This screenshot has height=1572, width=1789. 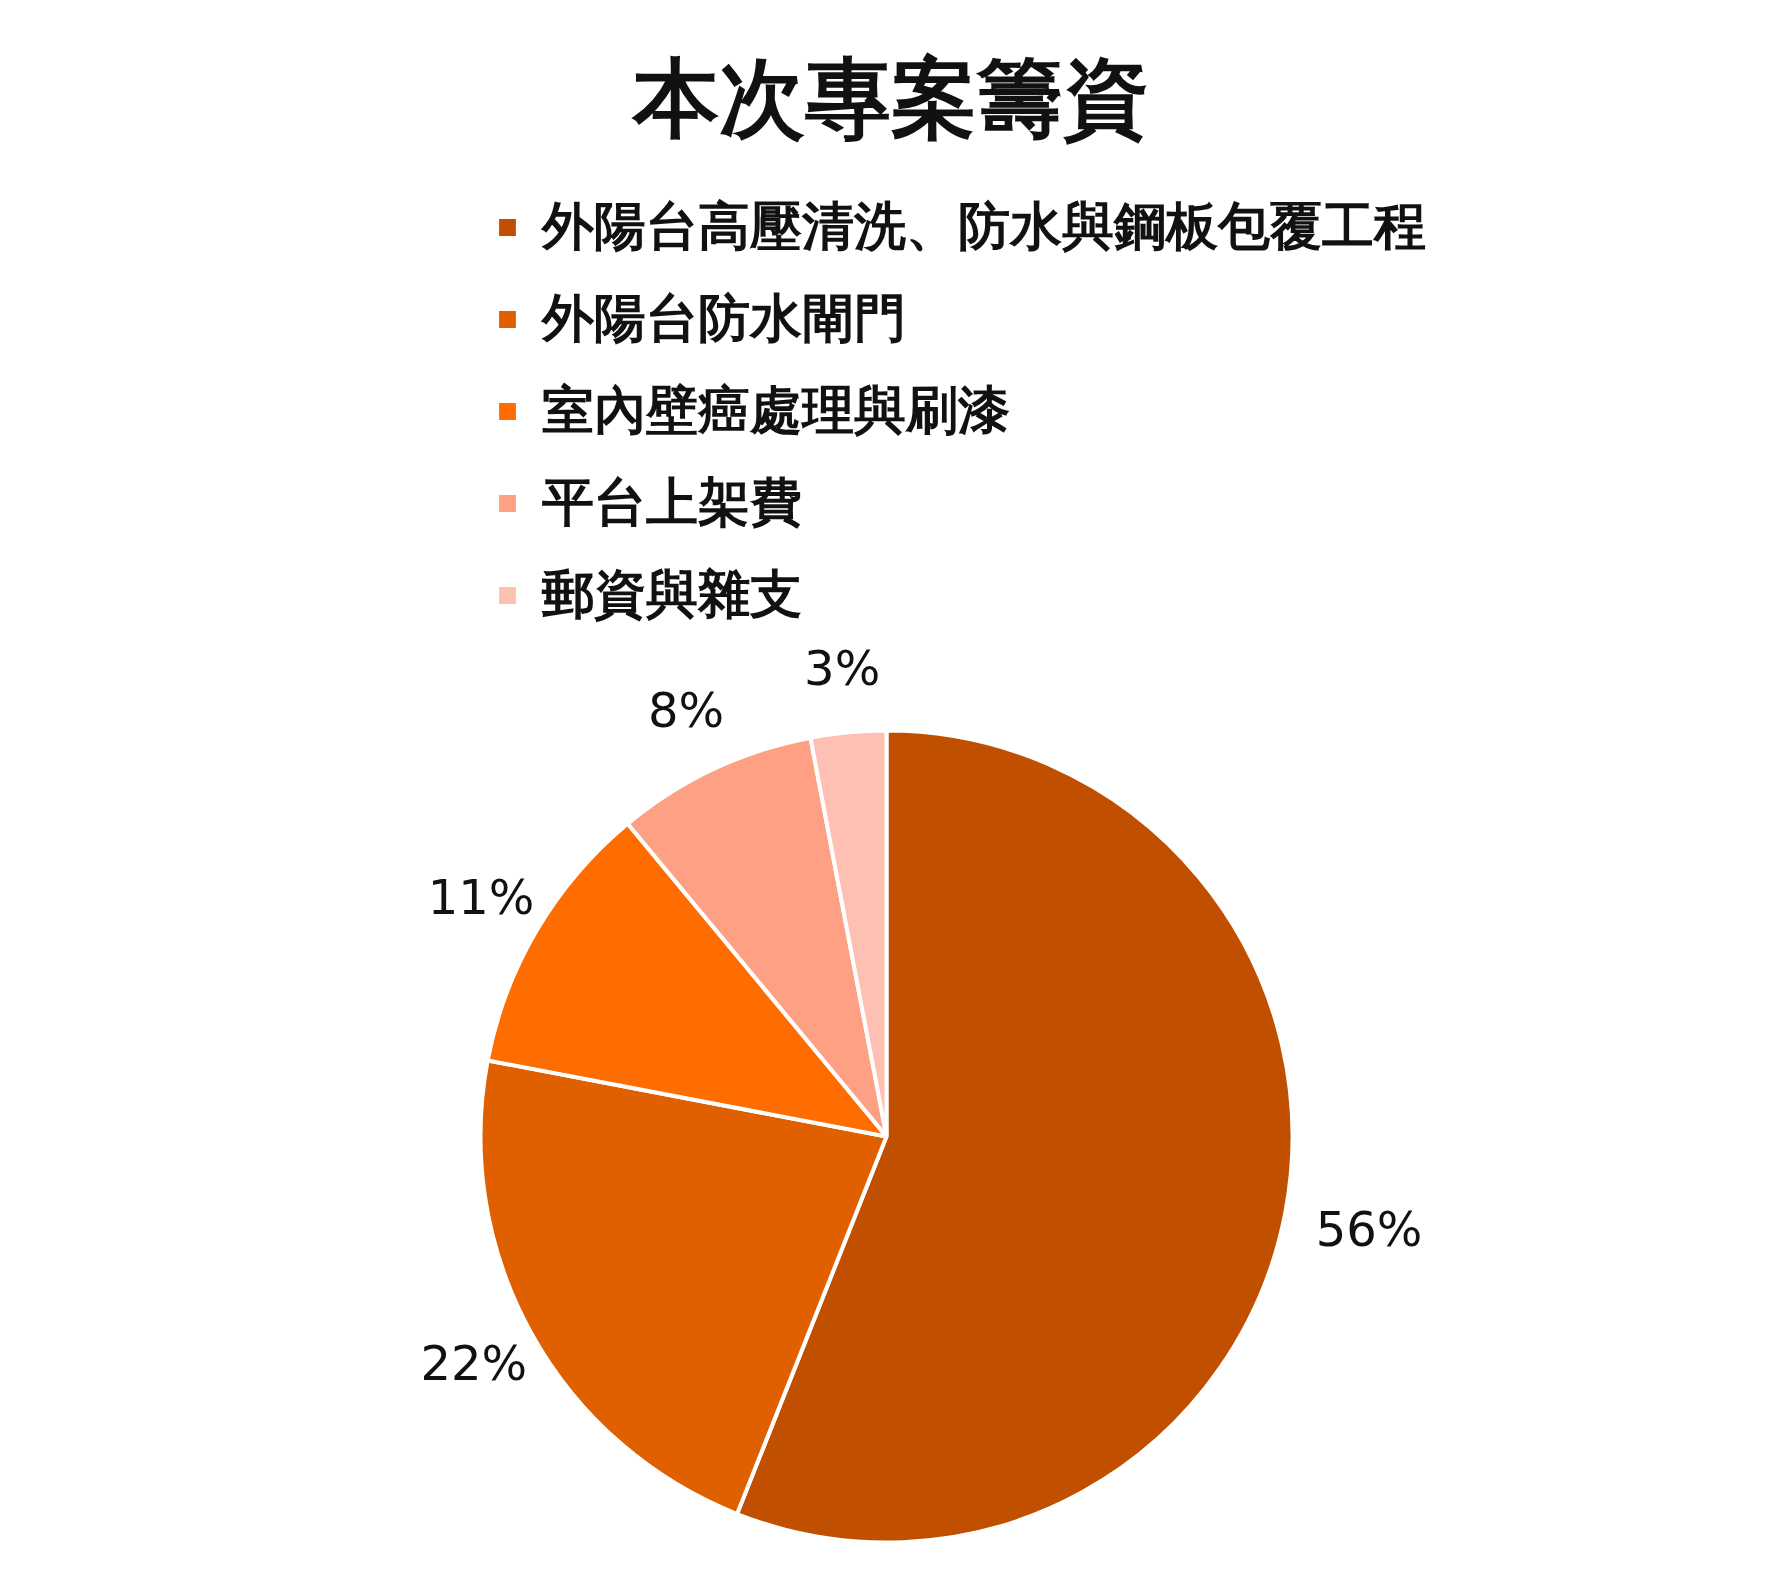 I want to click on legend-label: 郵資與雜支, so click(x=672, y=594).